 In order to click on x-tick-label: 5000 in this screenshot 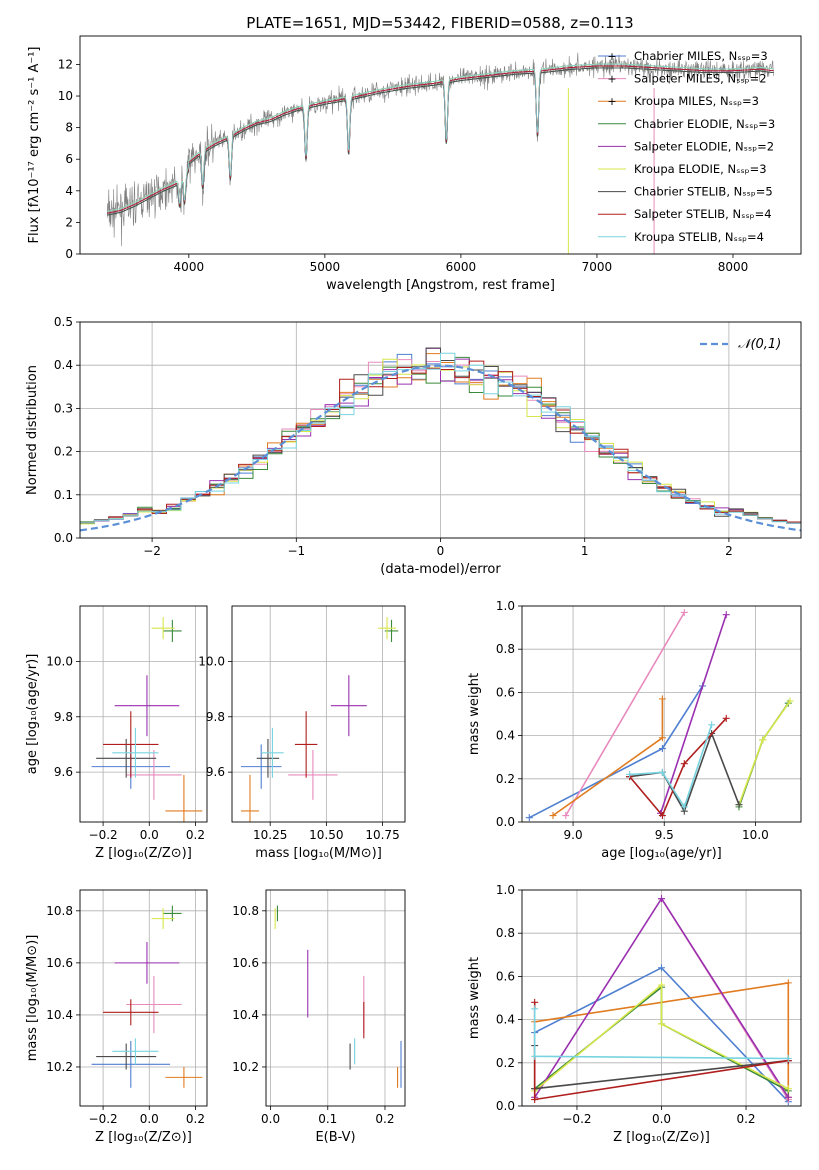, I will do `click(325, 267)`.